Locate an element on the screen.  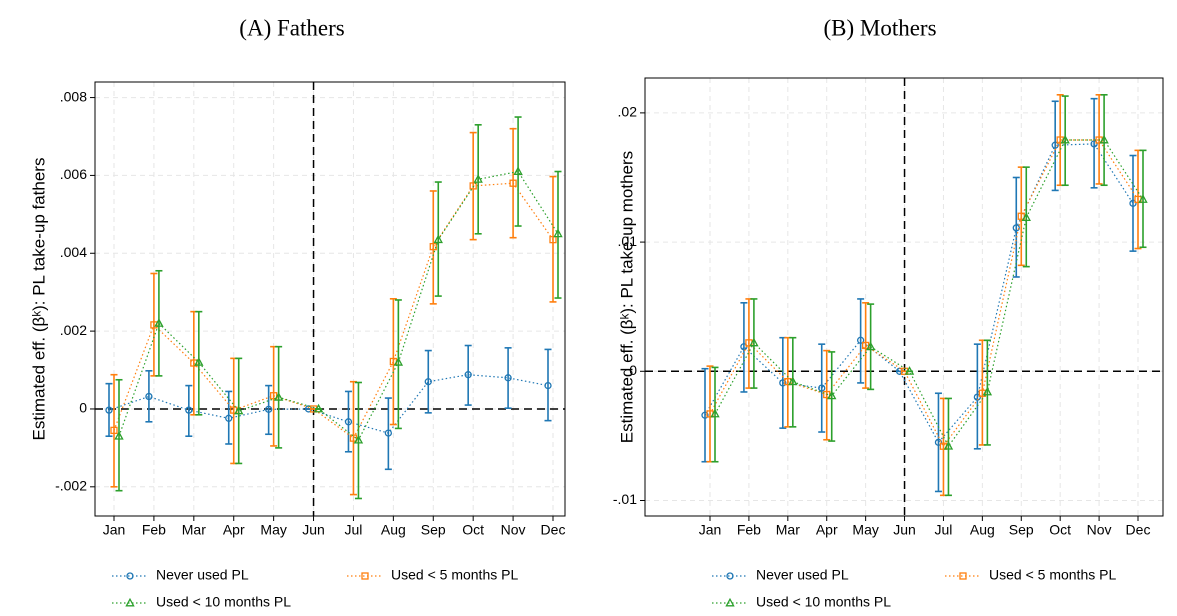
x-tick-label: Oct is located at coordinates (473, 530).